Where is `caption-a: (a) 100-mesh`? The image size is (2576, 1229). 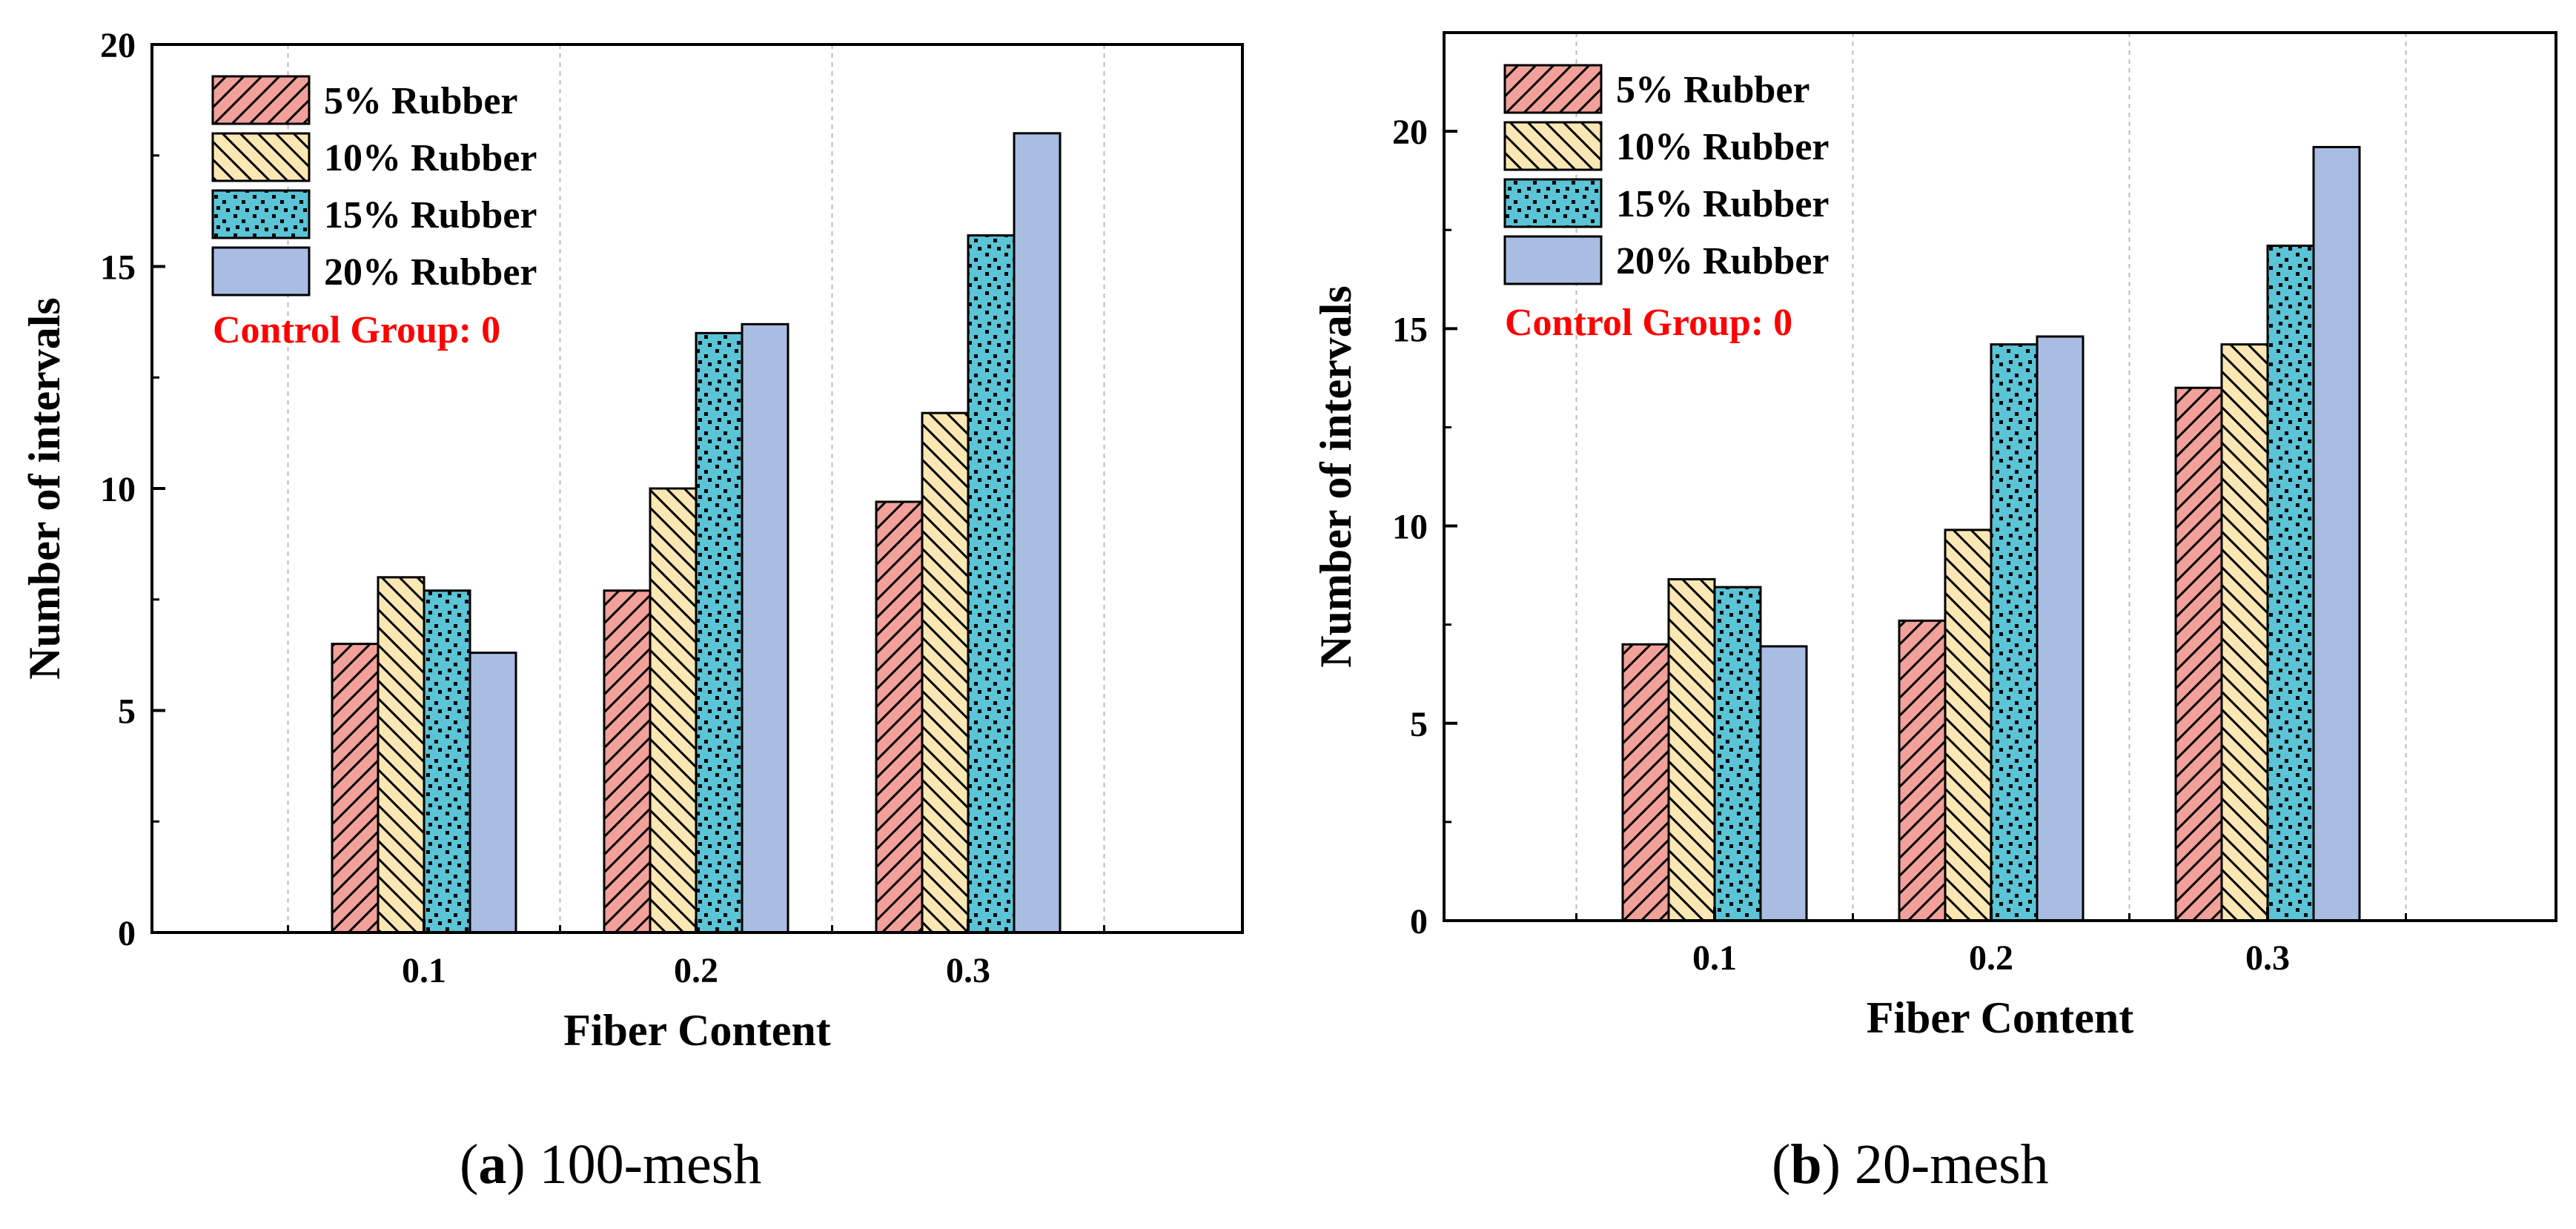 caption-a: (a) 100-mesh is located at coordinates (610, 1165).